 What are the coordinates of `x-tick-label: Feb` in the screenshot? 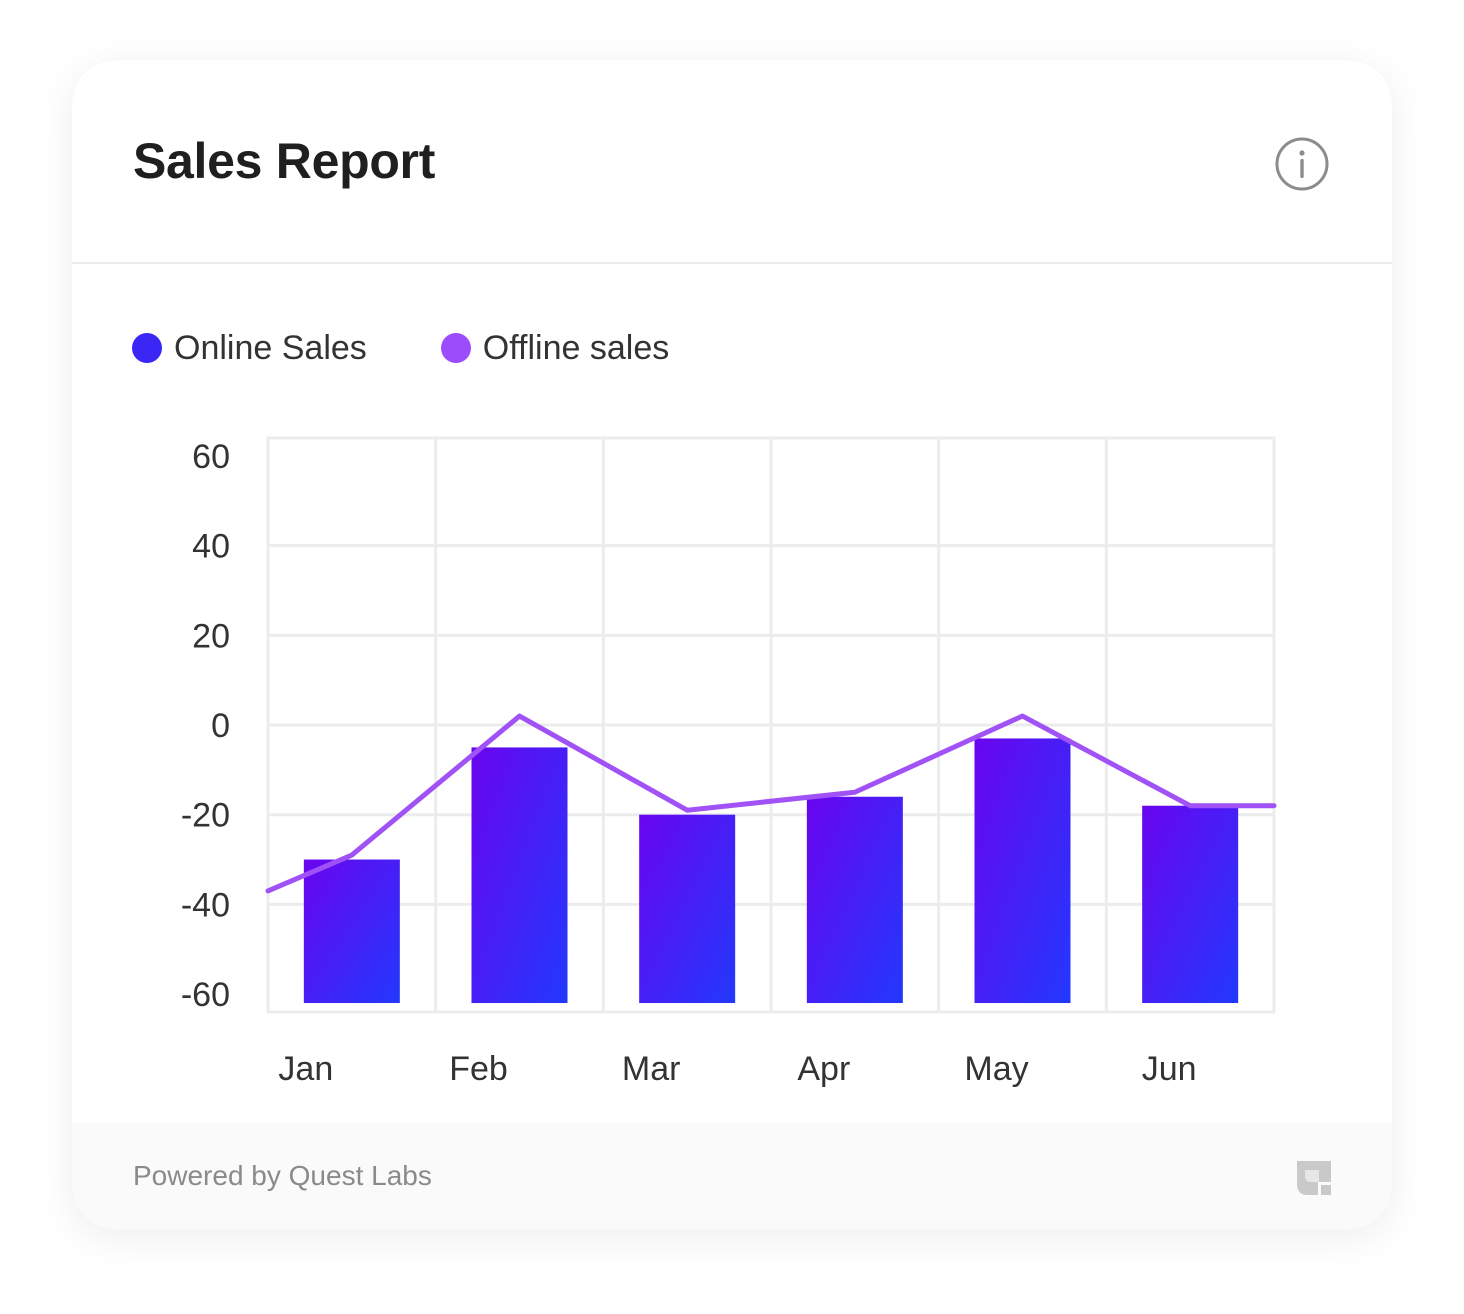 It's located at (478, 1069).